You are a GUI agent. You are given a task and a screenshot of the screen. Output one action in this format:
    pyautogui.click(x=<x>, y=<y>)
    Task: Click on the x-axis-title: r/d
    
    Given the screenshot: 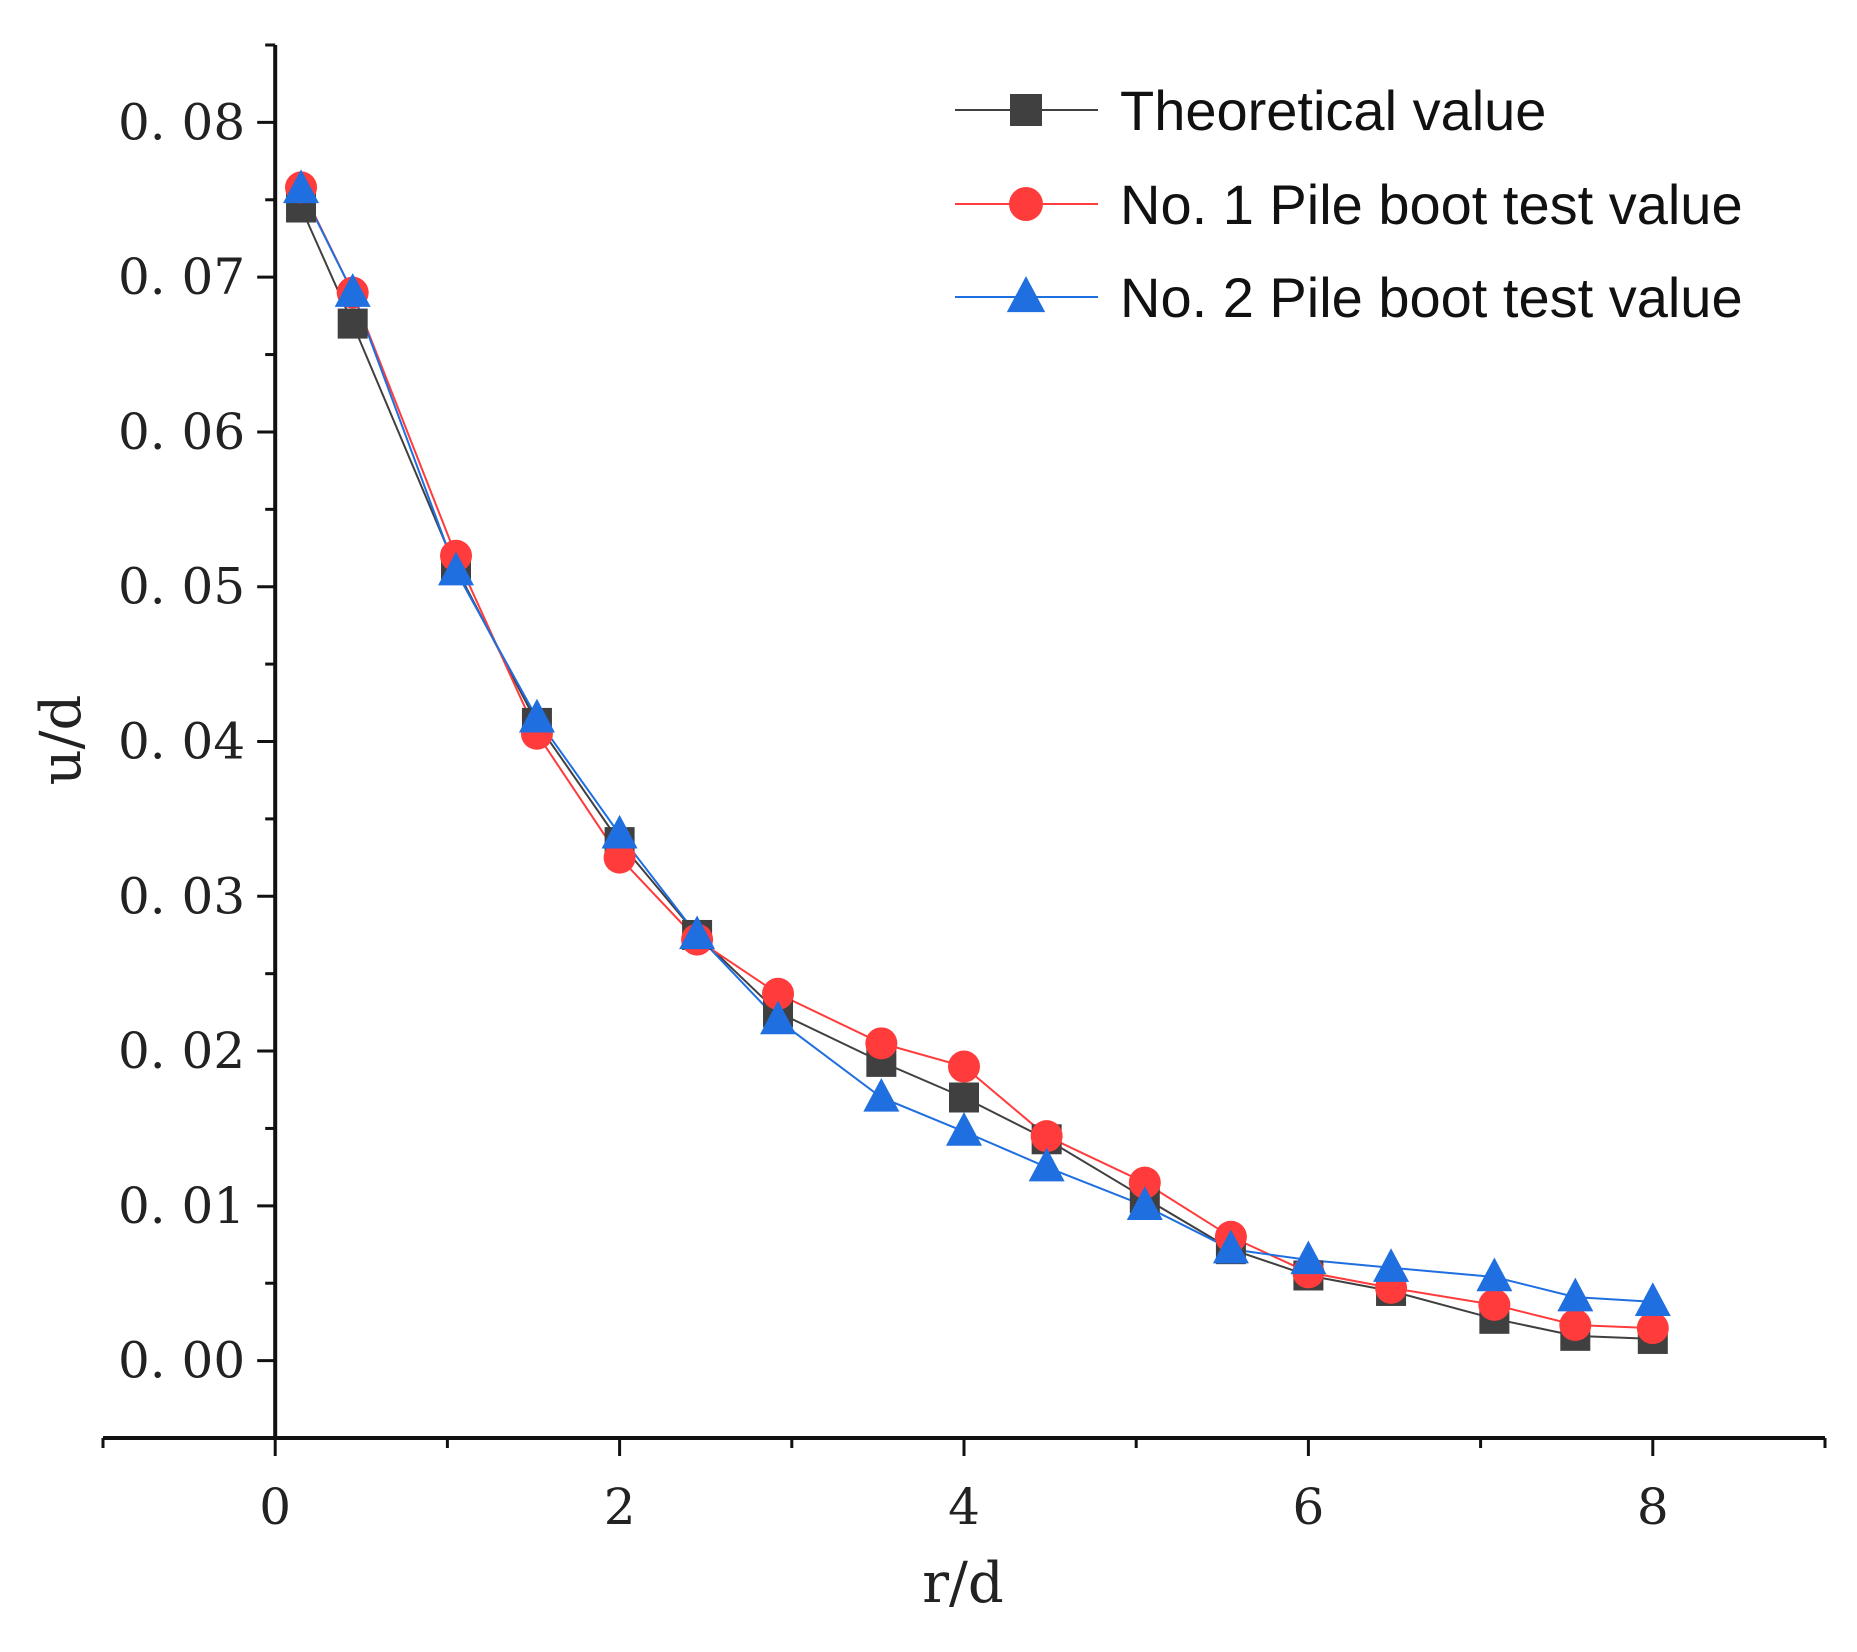 What is the action you would take?
    pyautogui.click(x=962, y=1583)
    